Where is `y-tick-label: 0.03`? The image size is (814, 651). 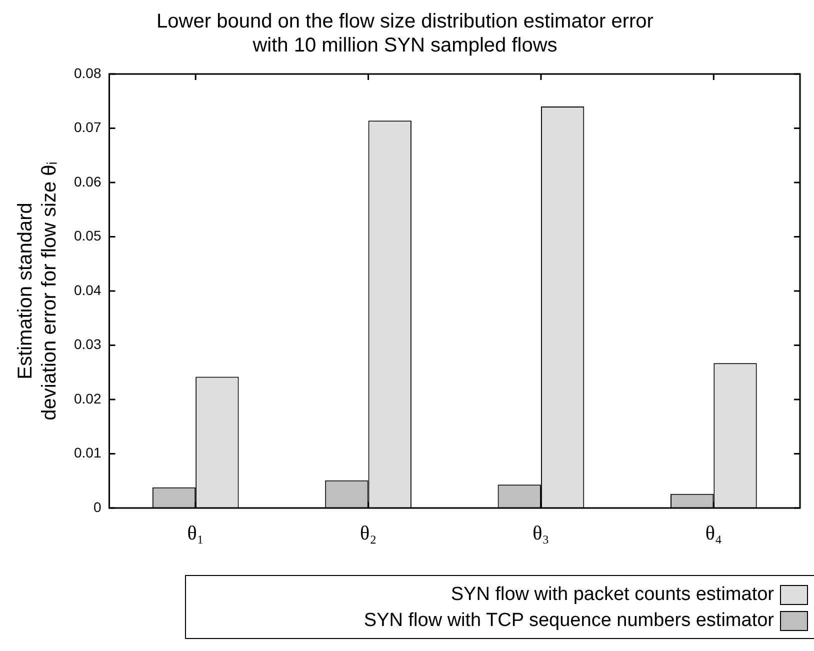 y-tick-label: 0.03 is located at coordinates (88, 344).